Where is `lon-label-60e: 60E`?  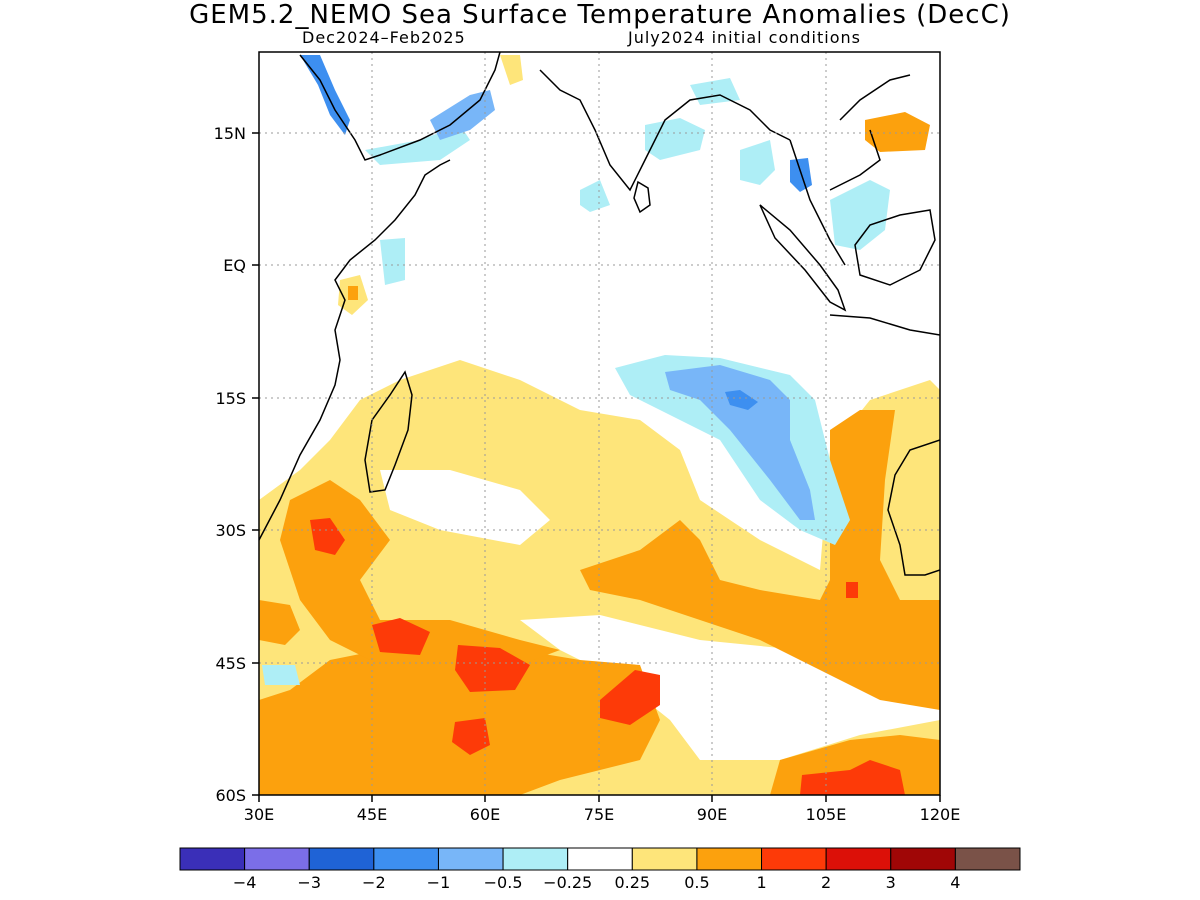 lon-label-60e: 60E is located at coordinates (485, 814).